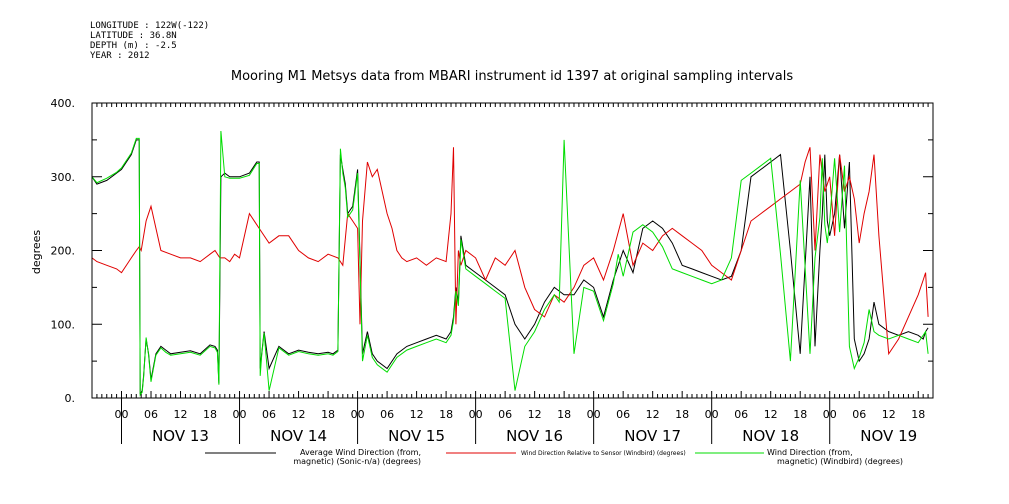 The width and height of the screenshot is (1009, 504). What do you see at coordinates (63, 177) in the screenshot?
I see `y-tick-label: 300.` at bounding box center [63, 177].